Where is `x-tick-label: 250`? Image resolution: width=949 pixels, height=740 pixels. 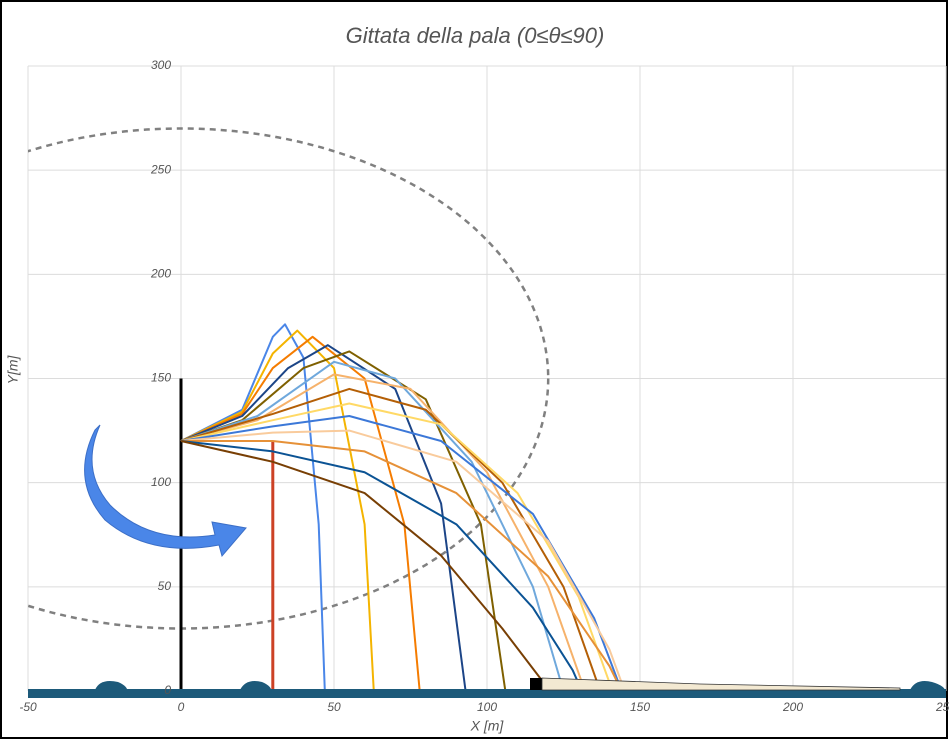 x-tick-label: 250 is located at coordinates (942, 707).